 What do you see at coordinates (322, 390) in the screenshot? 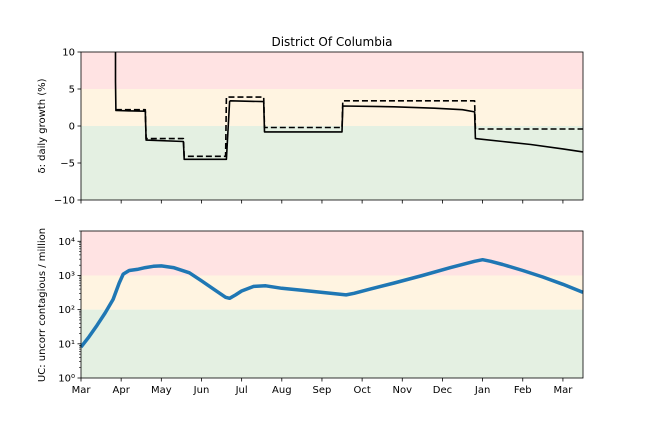
I see `x-tick-label: Sep` at bounding box center [322, 390].